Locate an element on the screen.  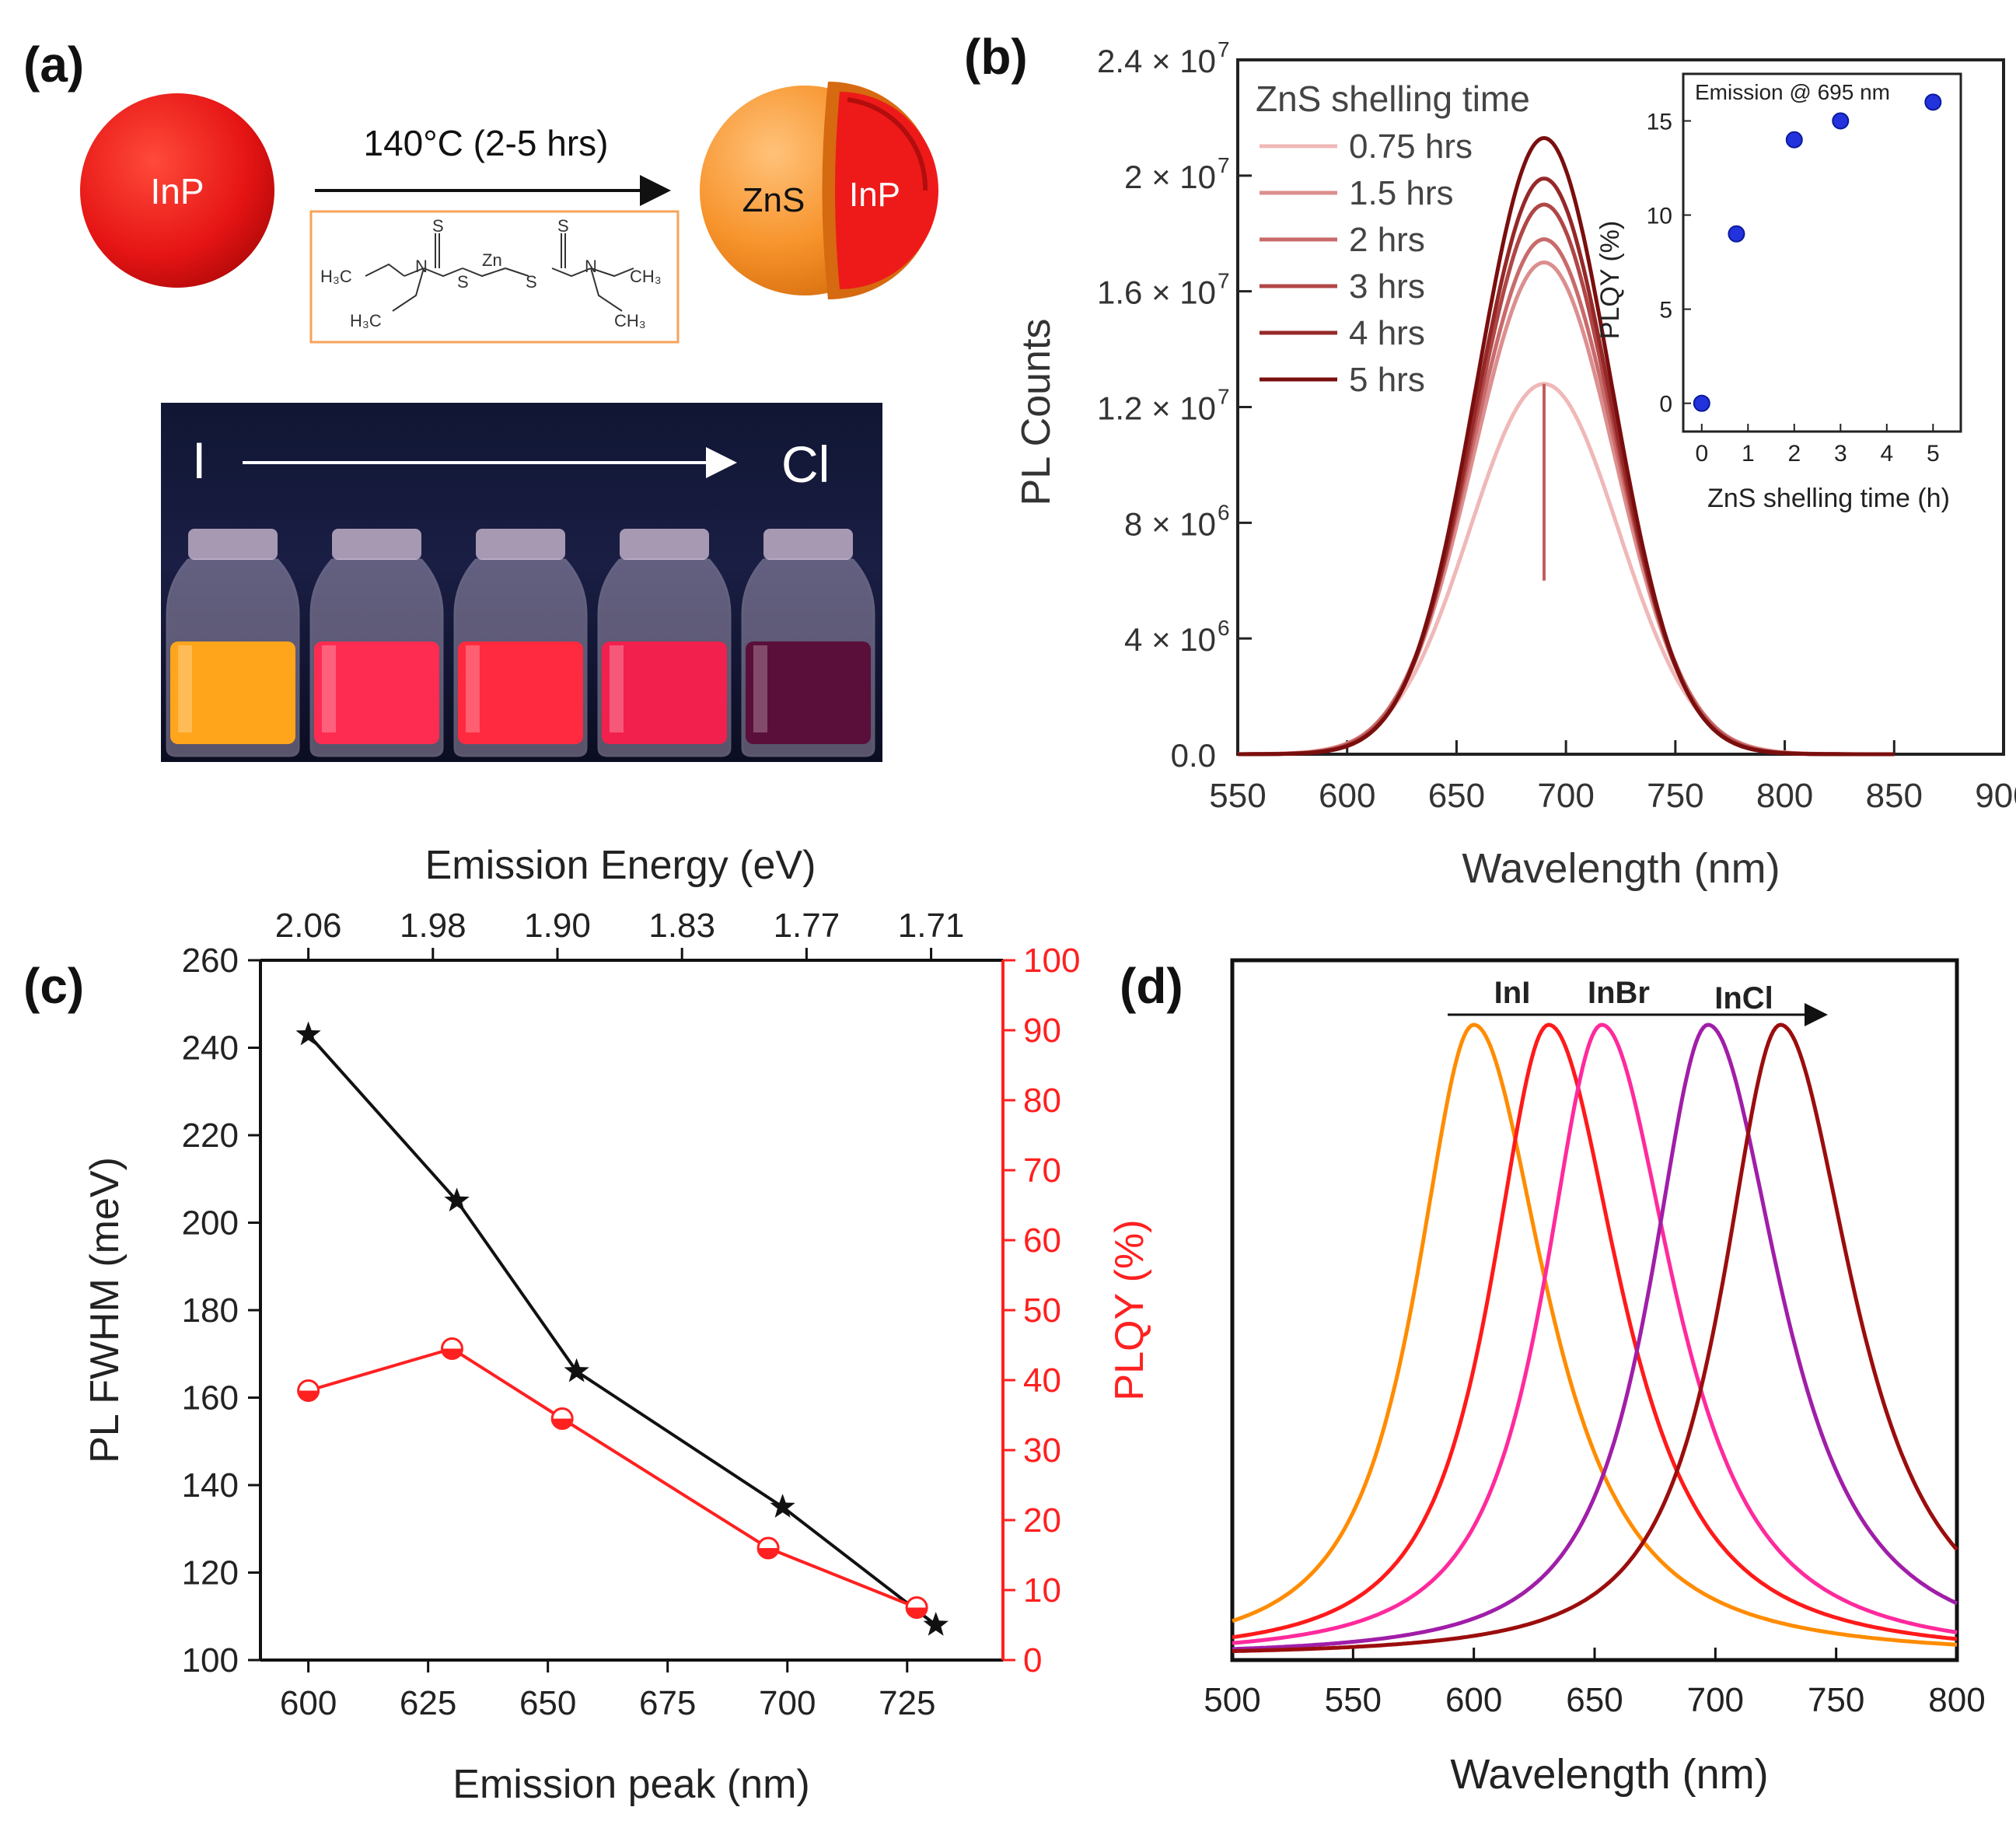
inset-ytick-label: 0 is located at coordinates (1665, 405).